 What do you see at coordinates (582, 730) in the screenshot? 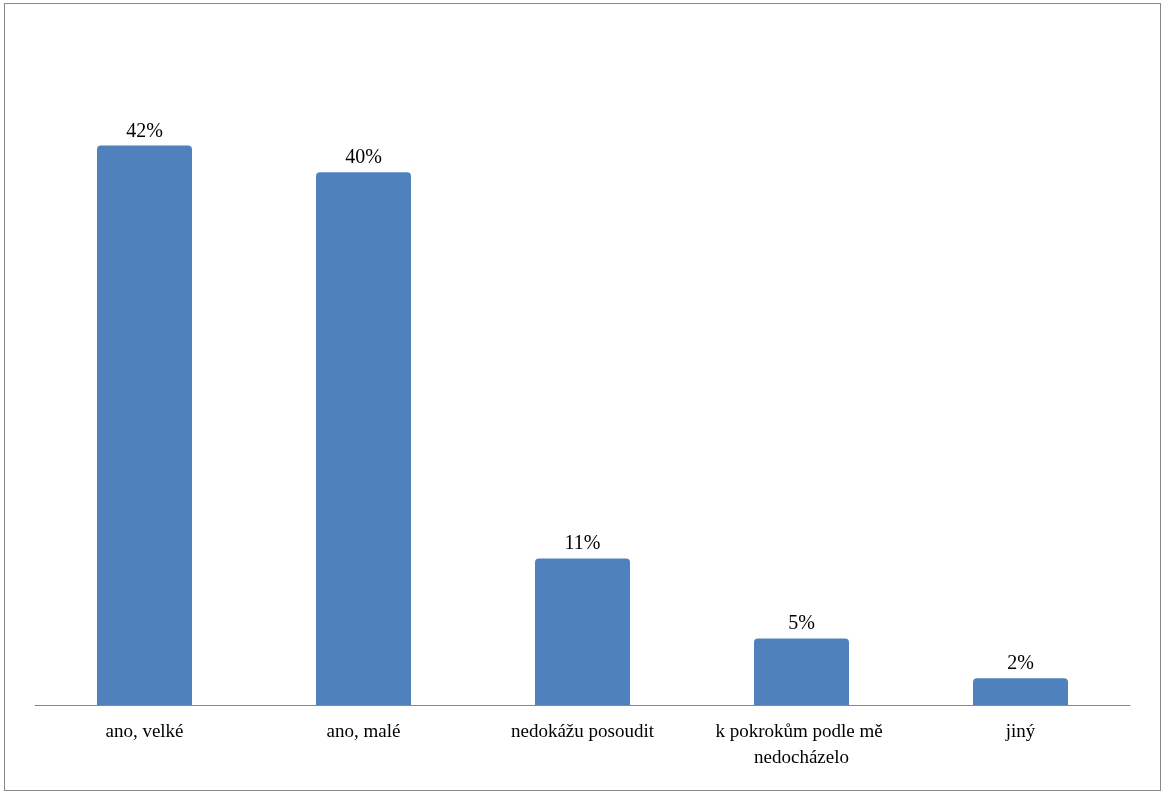
I see `x-tick-label: nedokážu posoudit` at bounding box center [582, 730].